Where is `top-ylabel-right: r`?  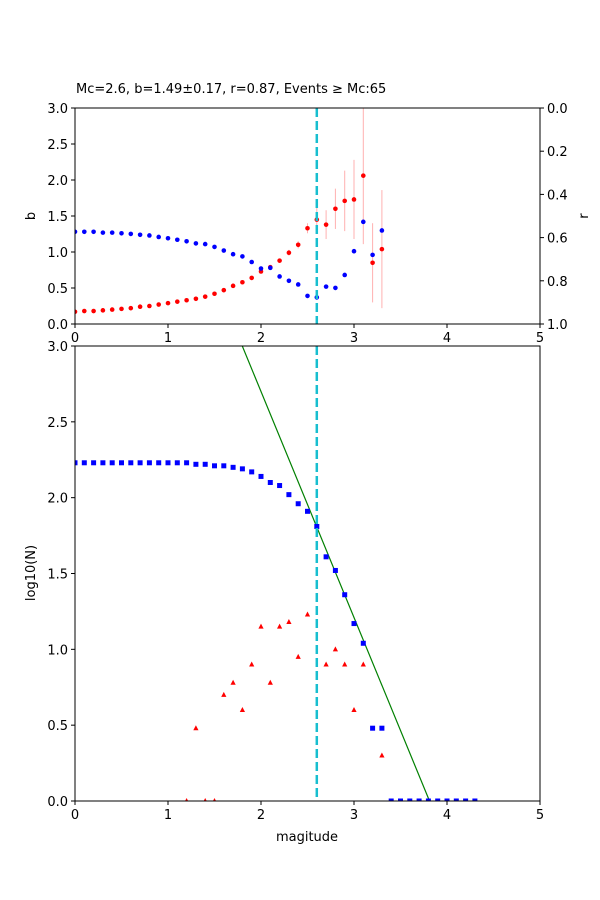
top-ylabel-right: r is located at coordinates (584, 216).